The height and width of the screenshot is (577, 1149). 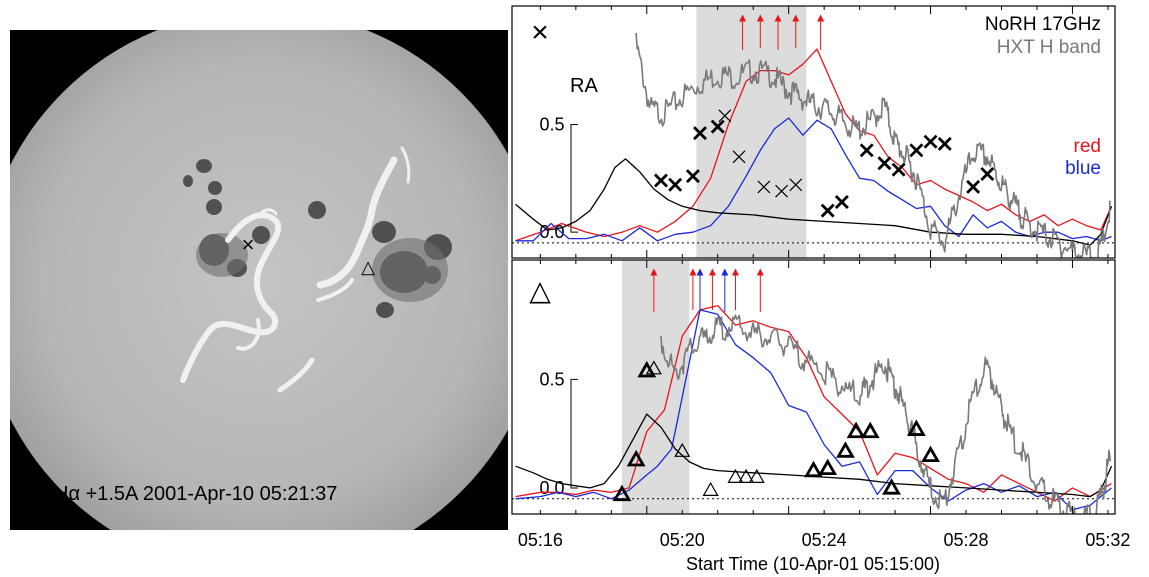 I want to click on series-line-blue, so click(x=813, y=179).